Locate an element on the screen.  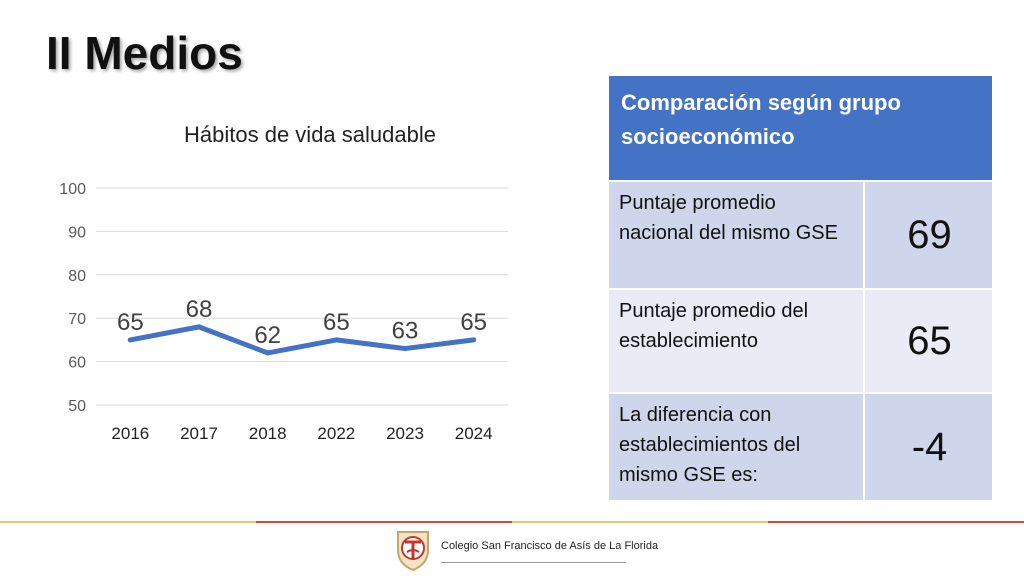
row-label: Puntaje promedio del establecimiento is located at coordinates (737, 341).